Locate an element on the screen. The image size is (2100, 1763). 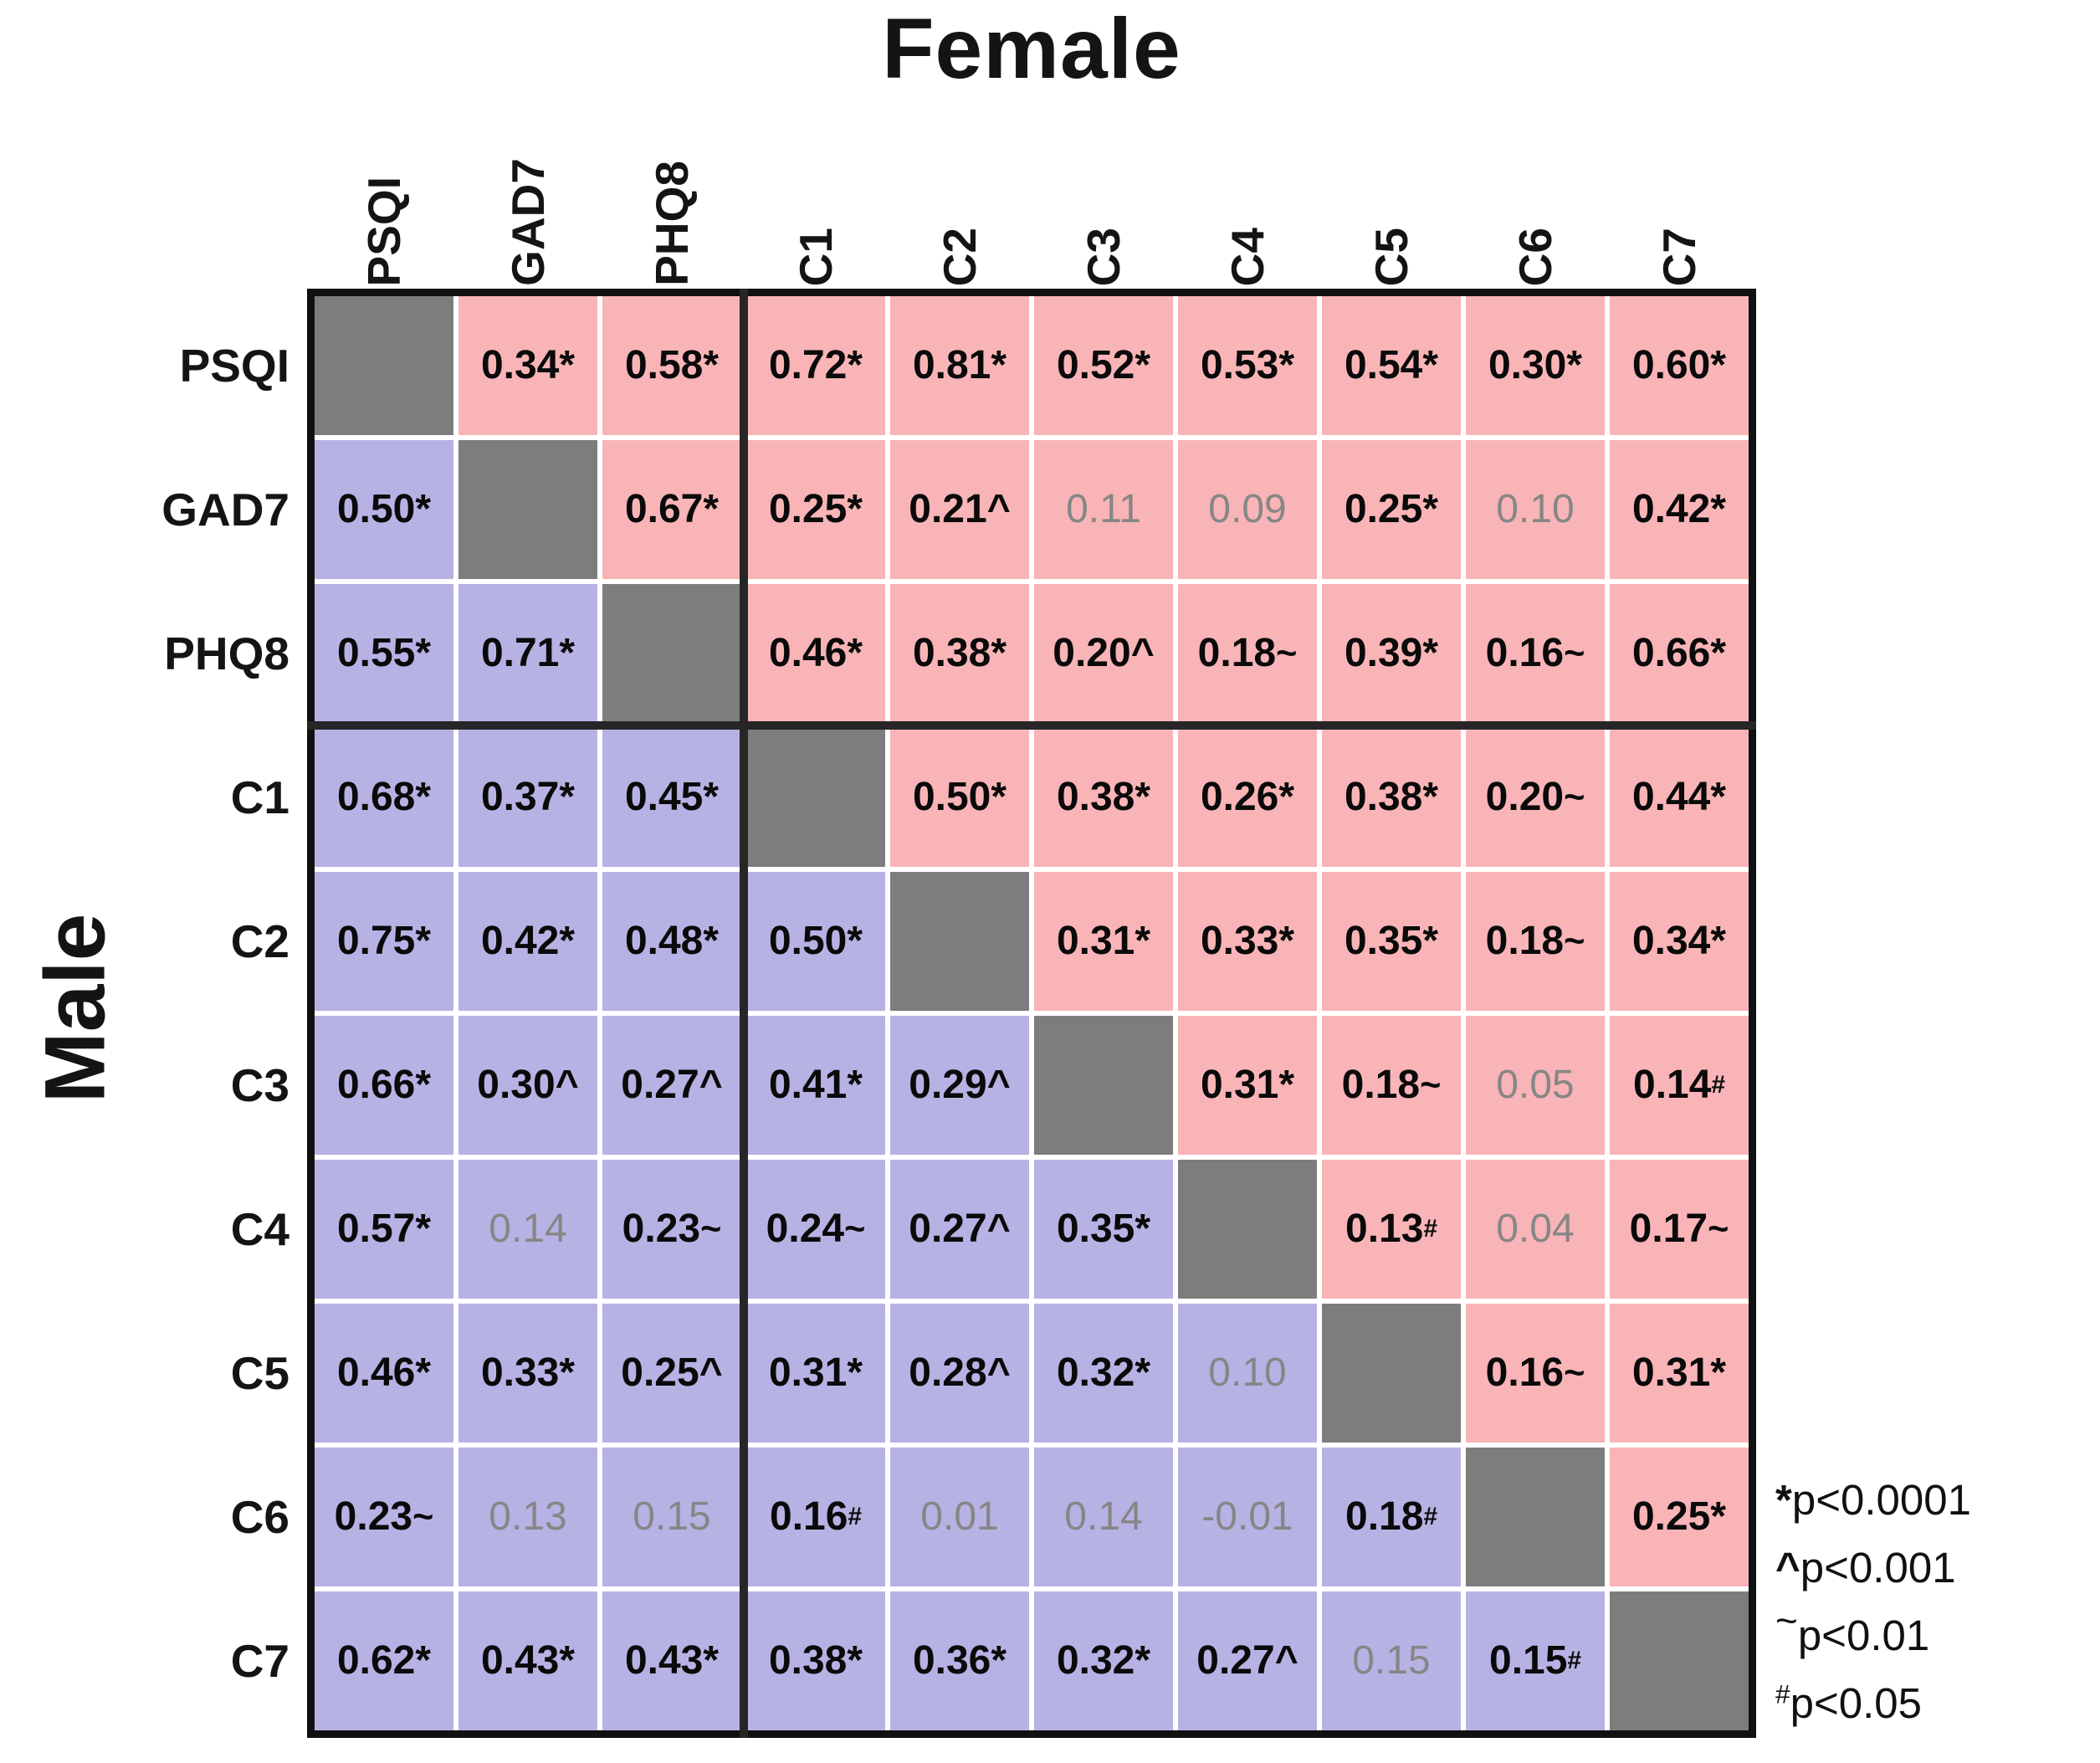
correlation-value: 0.53 is located at coordinates (1239, 365).